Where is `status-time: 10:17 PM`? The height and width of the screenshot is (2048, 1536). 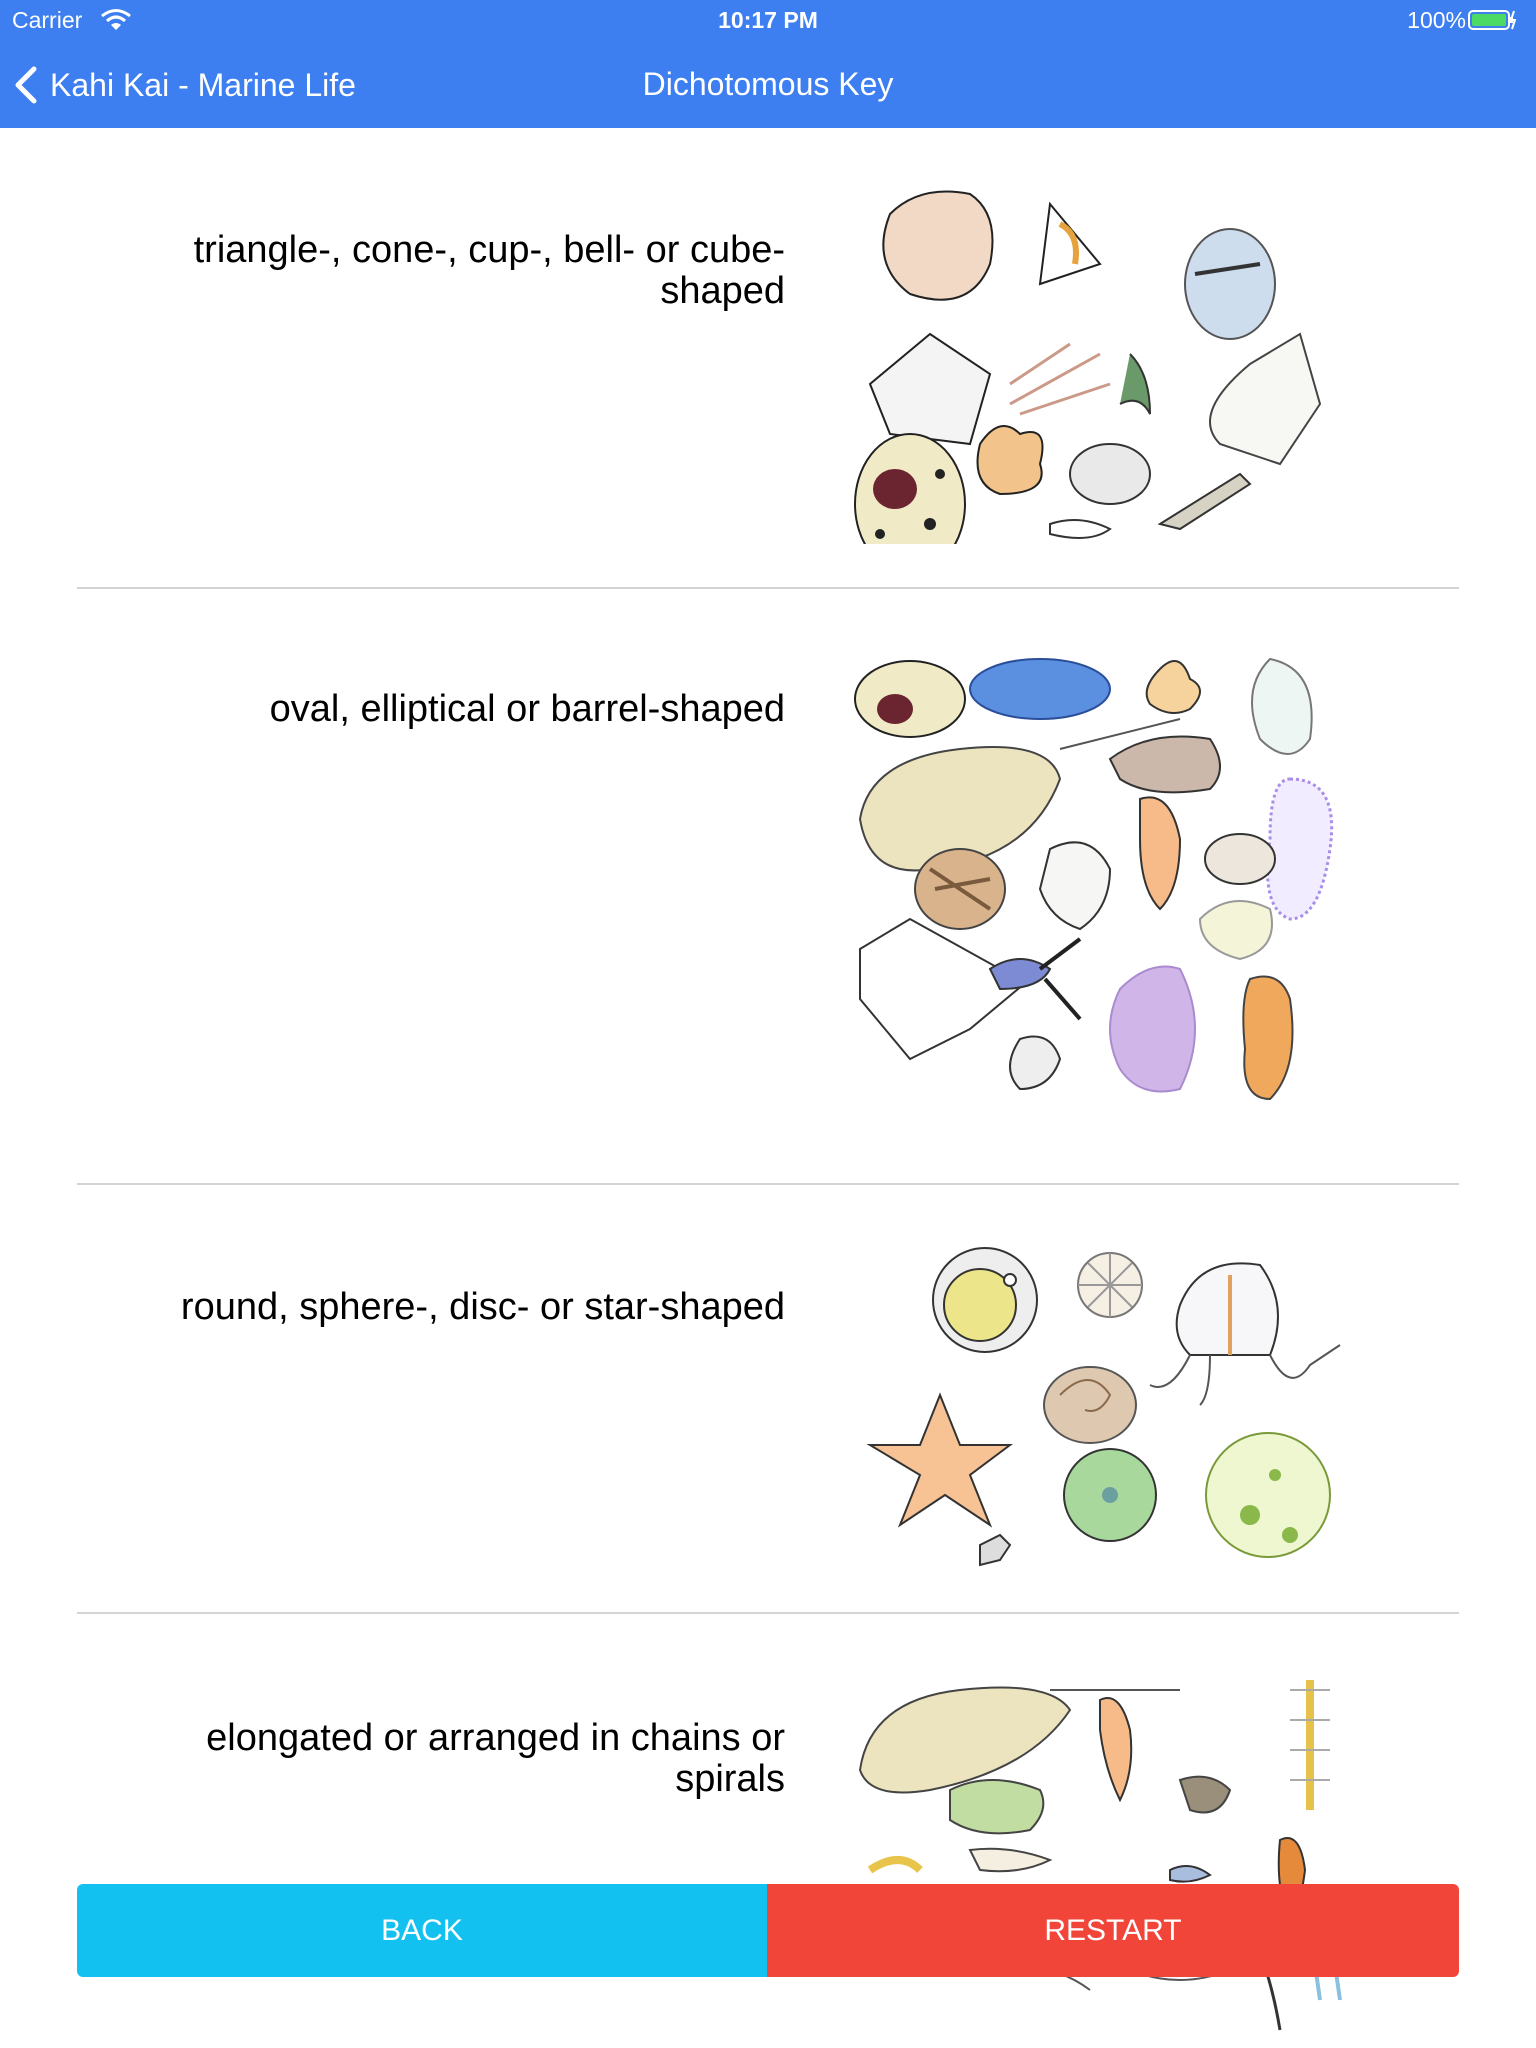 status-time: 10:17 PM is located at coordinates (768, 20).